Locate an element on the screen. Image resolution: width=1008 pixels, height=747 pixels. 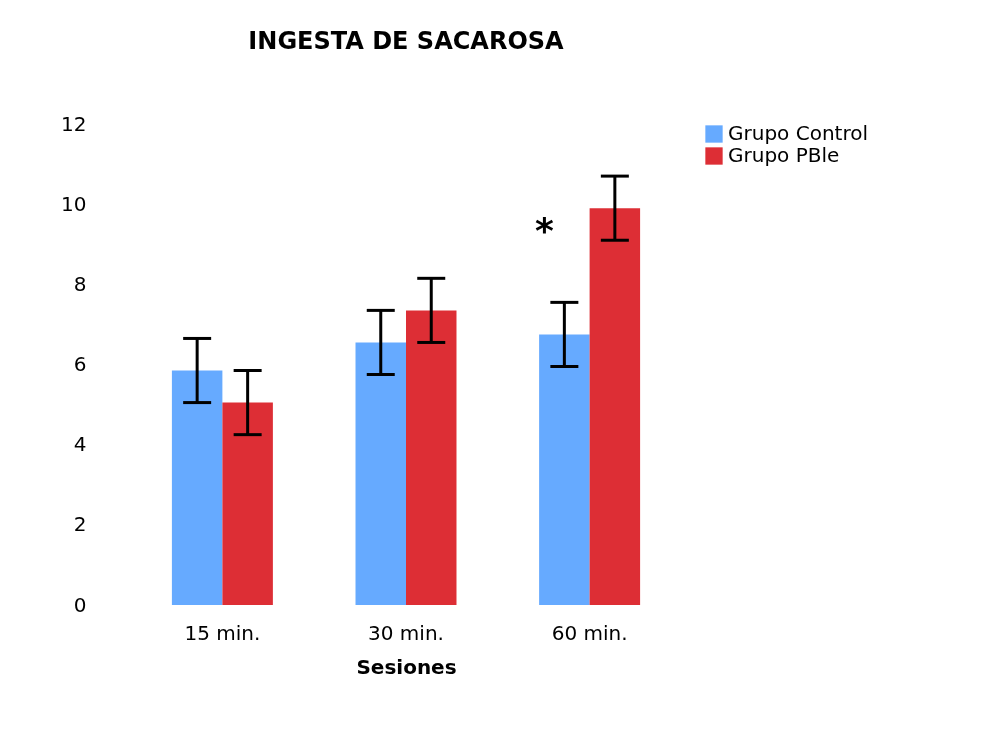
chart-title: INGESTA DE SACAROSA is located at coordinates (406, 41).